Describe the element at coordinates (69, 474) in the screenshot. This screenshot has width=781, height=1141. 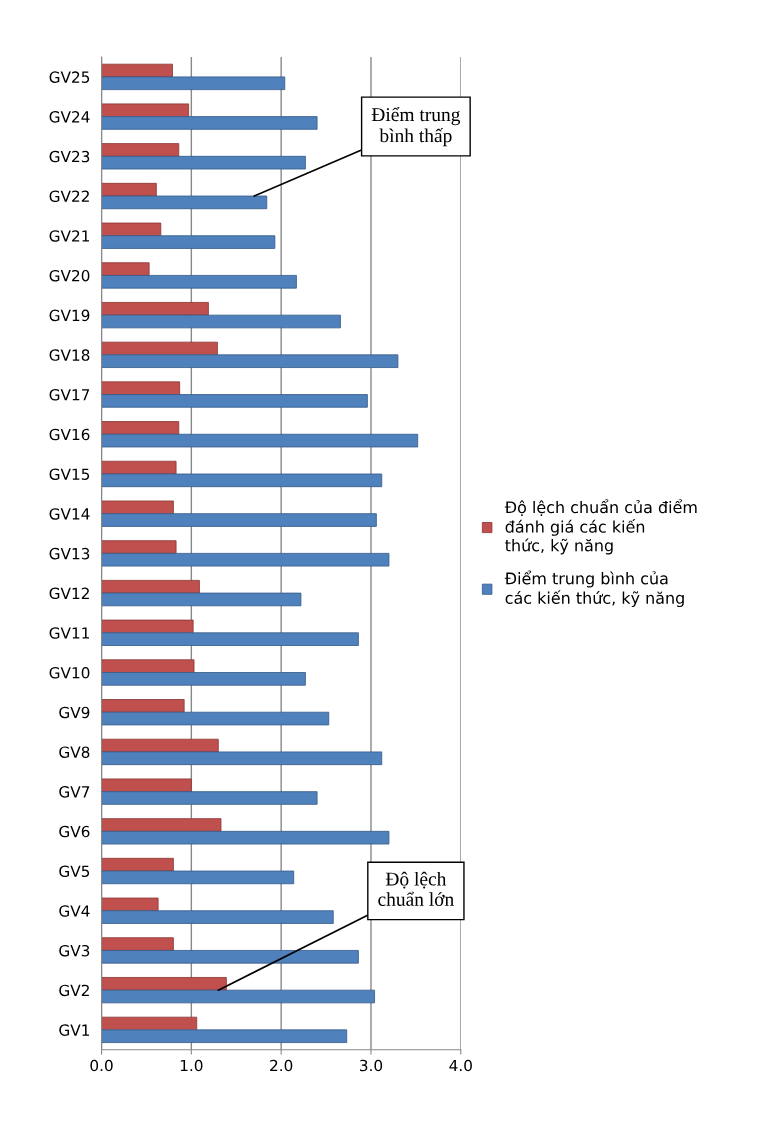
I see `y-tick-label: GV15` at that location.